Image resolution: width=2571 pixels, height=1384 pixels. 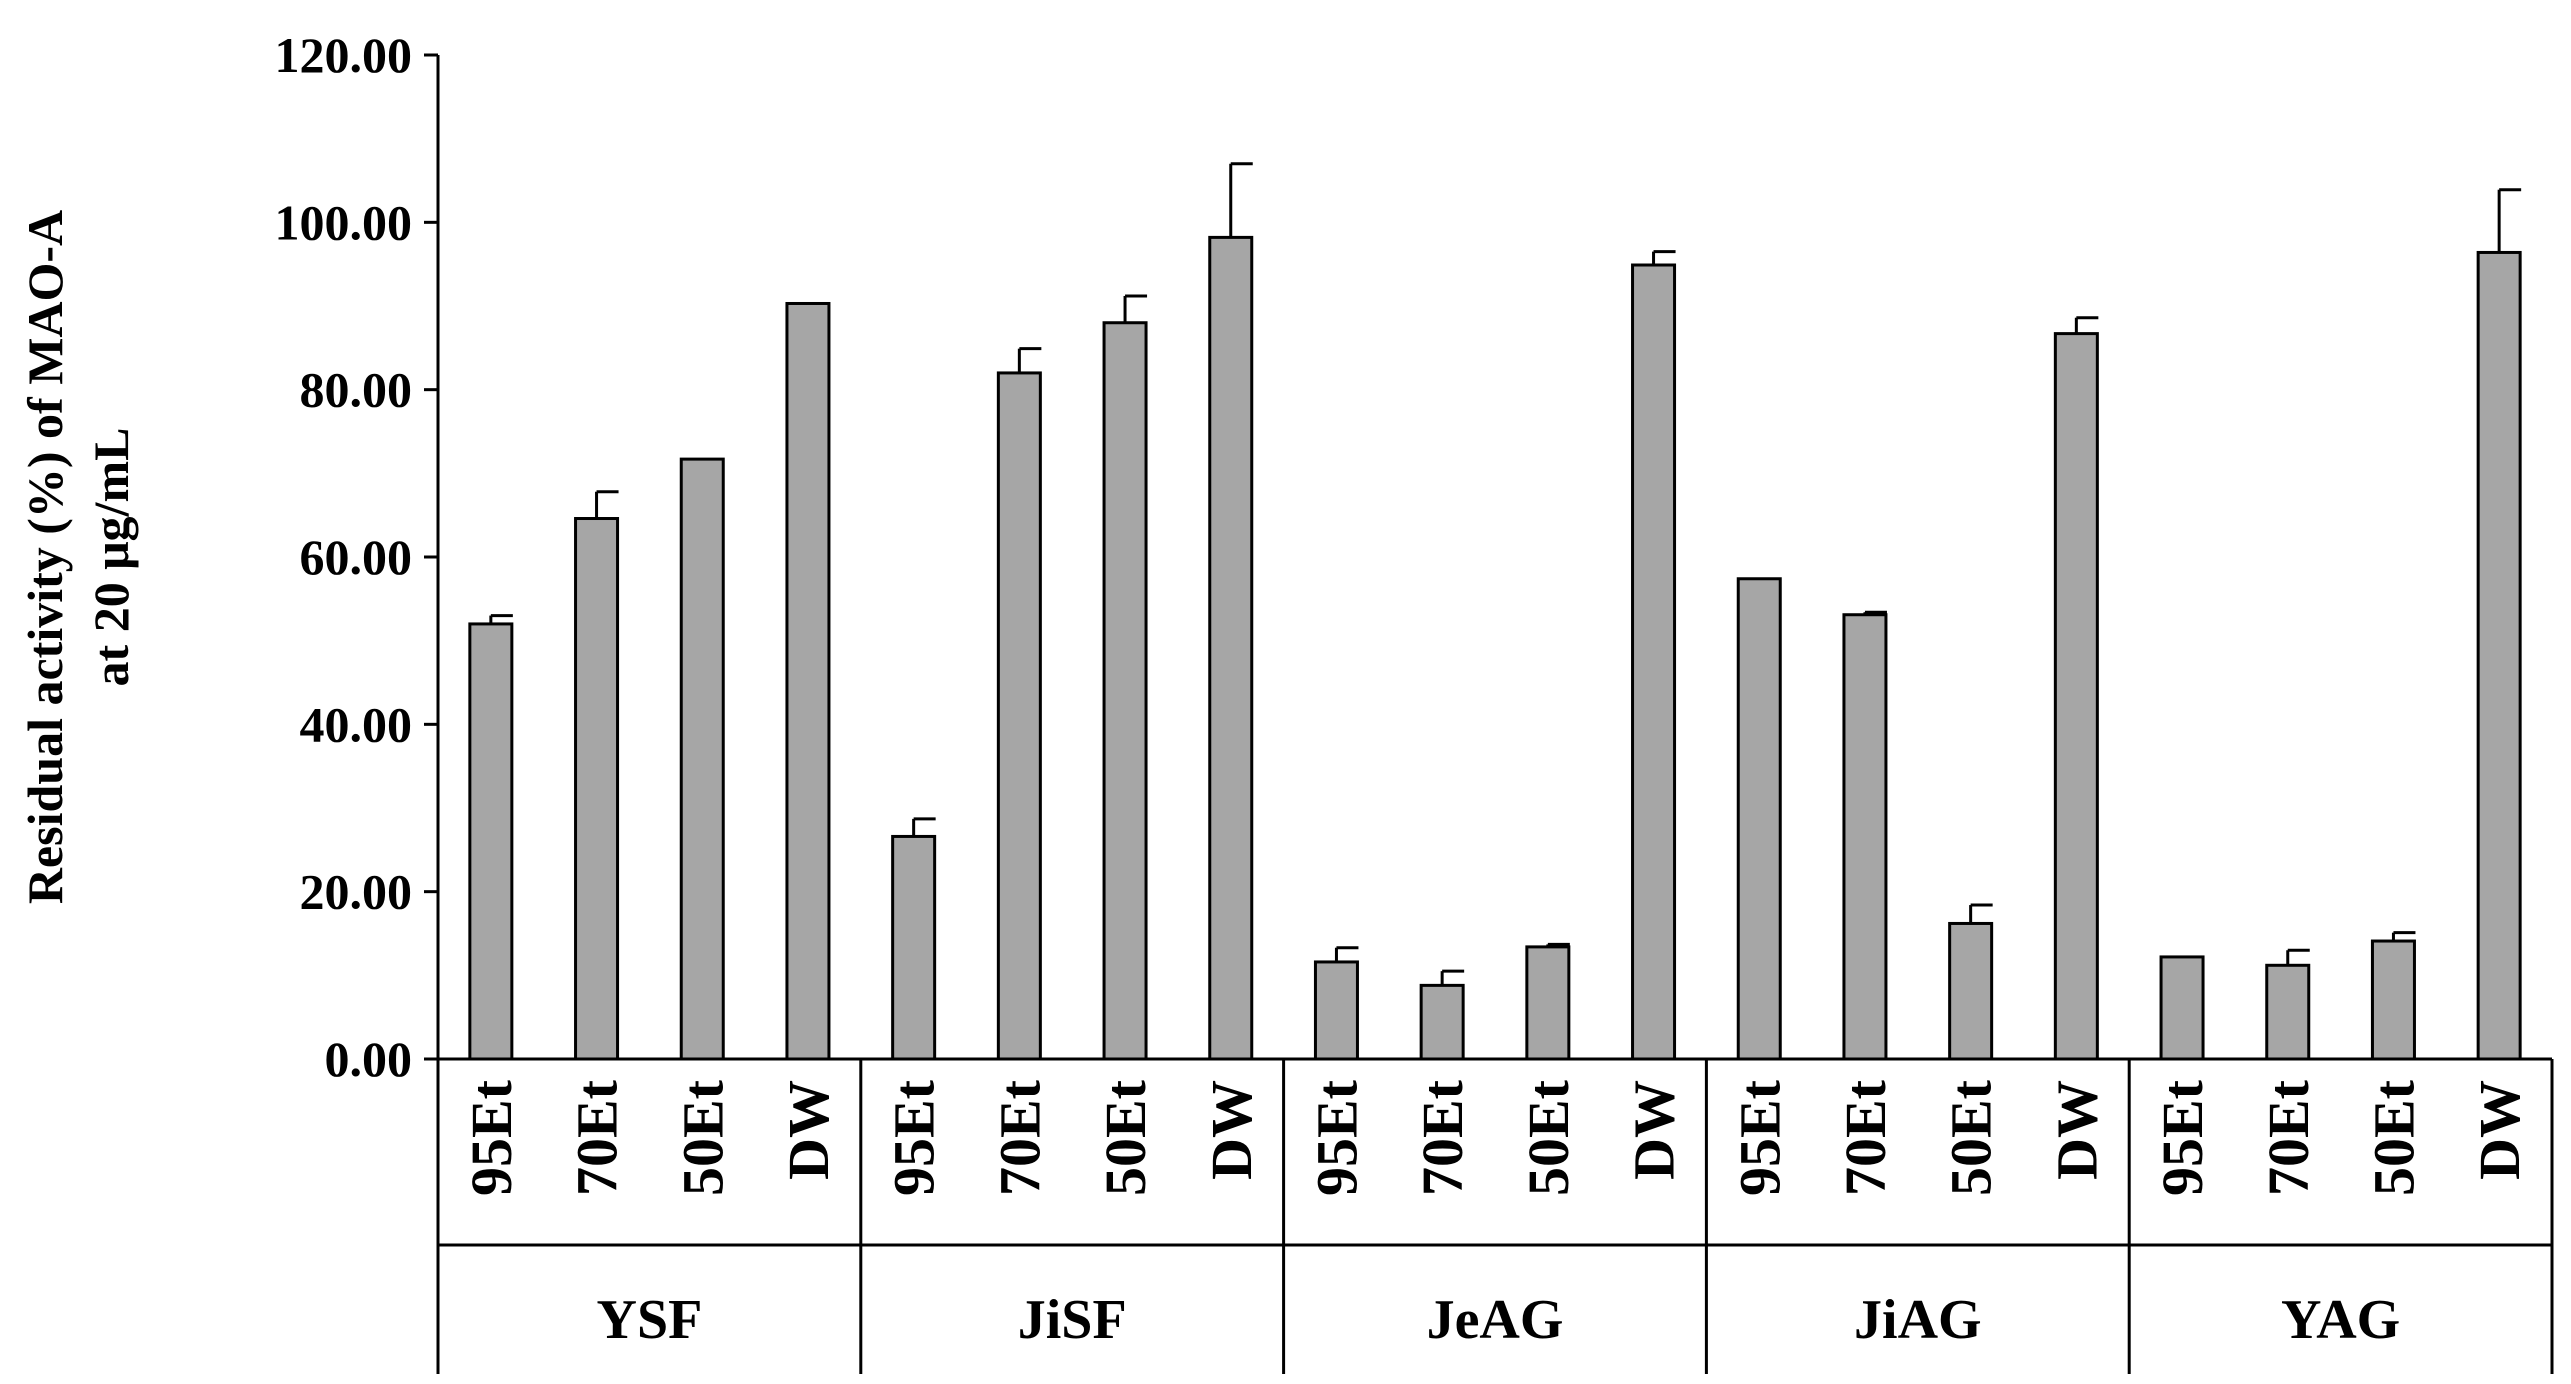 I want to click on y-tick-label: 0.00, so click(x=369, y=1059).